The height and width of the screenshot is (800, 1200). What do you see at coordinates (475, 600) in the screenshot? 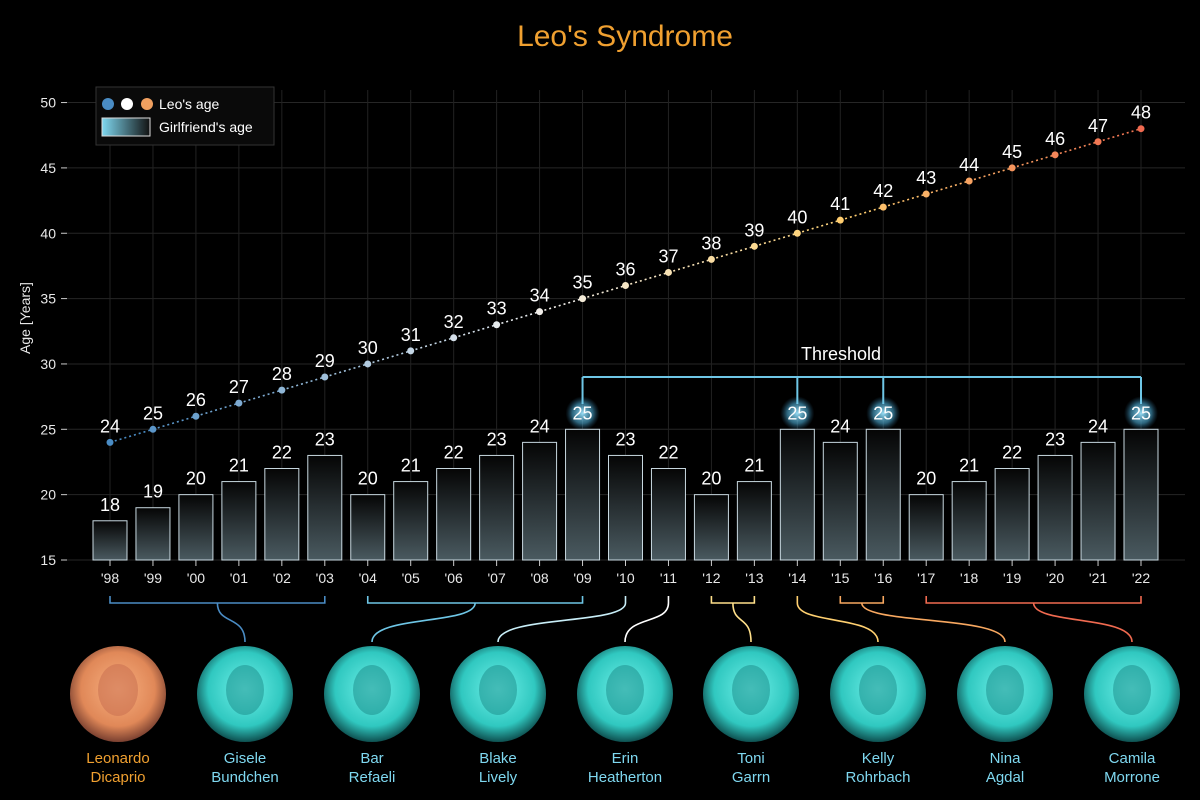
I see `year-bracket` at bounding box center [475, 600].